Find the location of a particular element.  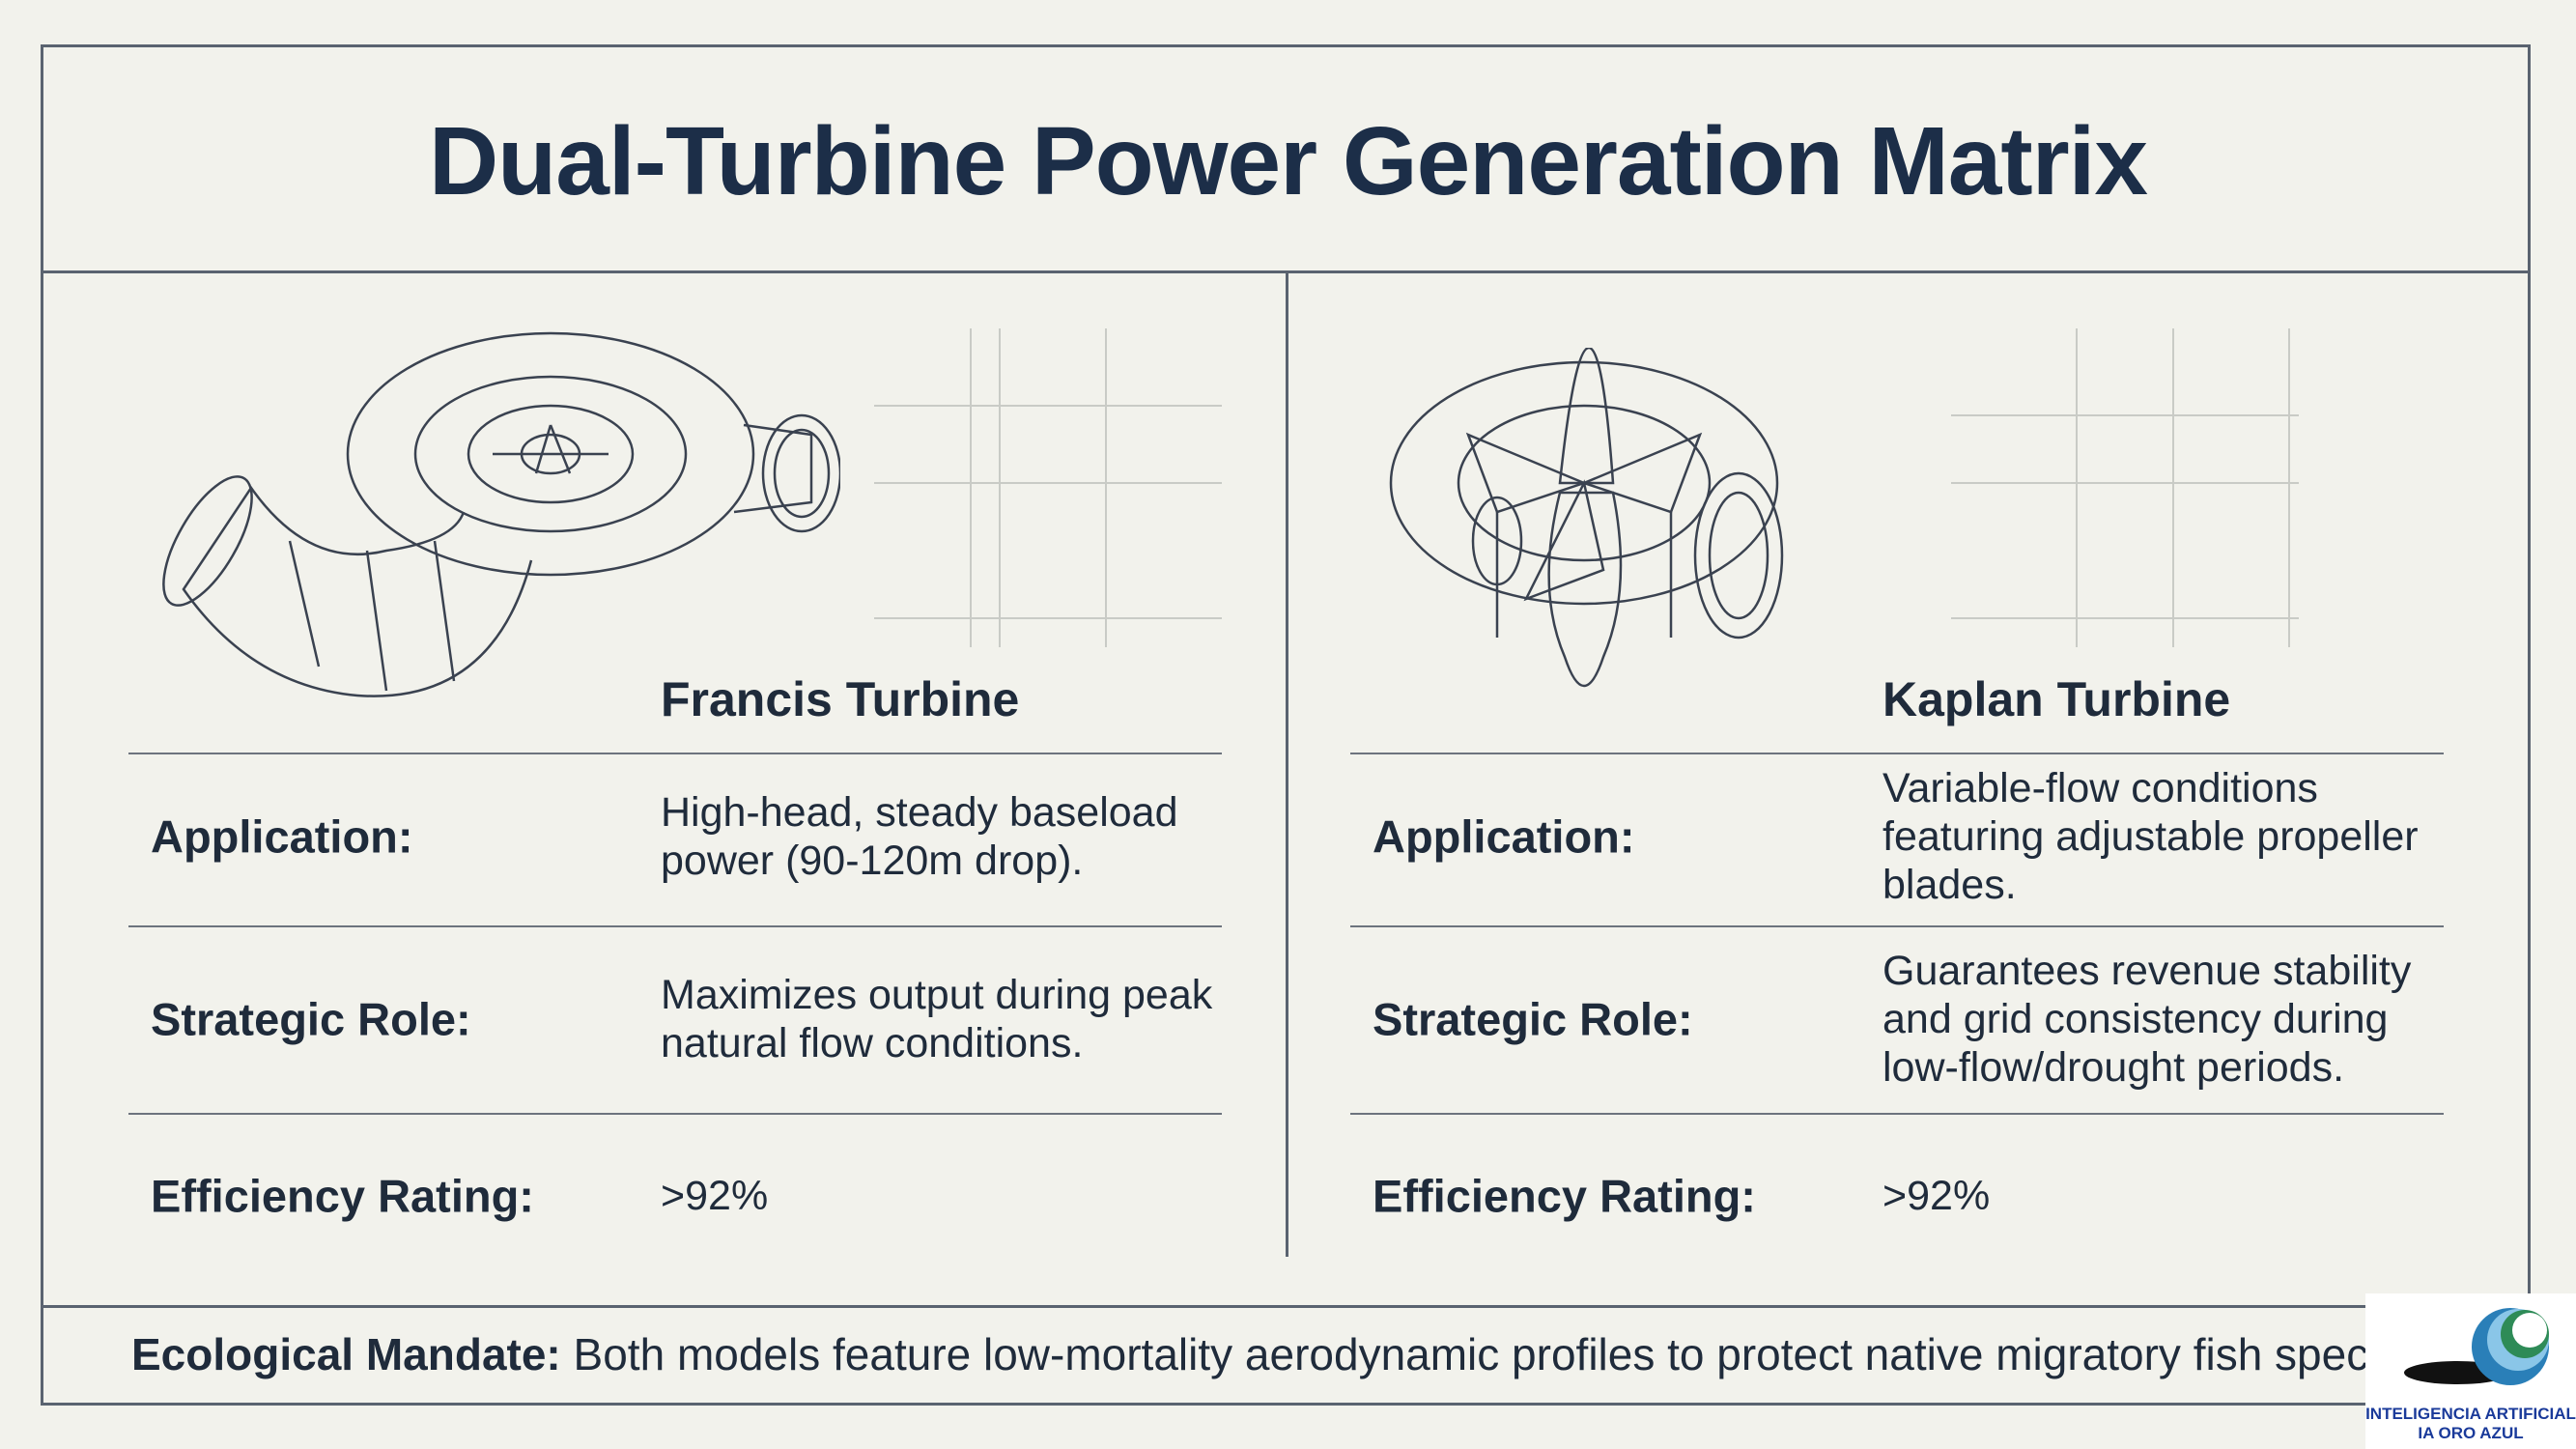

turbine-name: Kaplan Turbine is located at coordinates (2056, 699).